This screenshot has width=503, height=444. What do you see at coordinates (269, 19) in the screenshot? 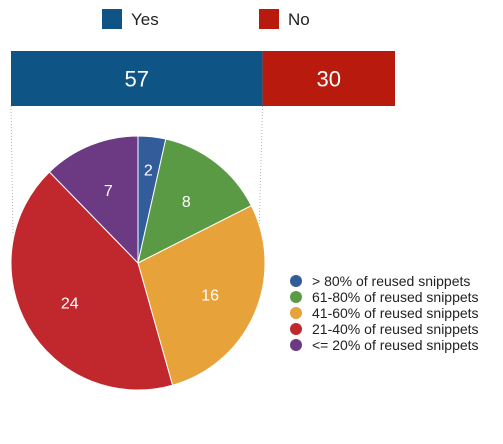
I see `legend-swatch-no` at bounding box center [269, 19].